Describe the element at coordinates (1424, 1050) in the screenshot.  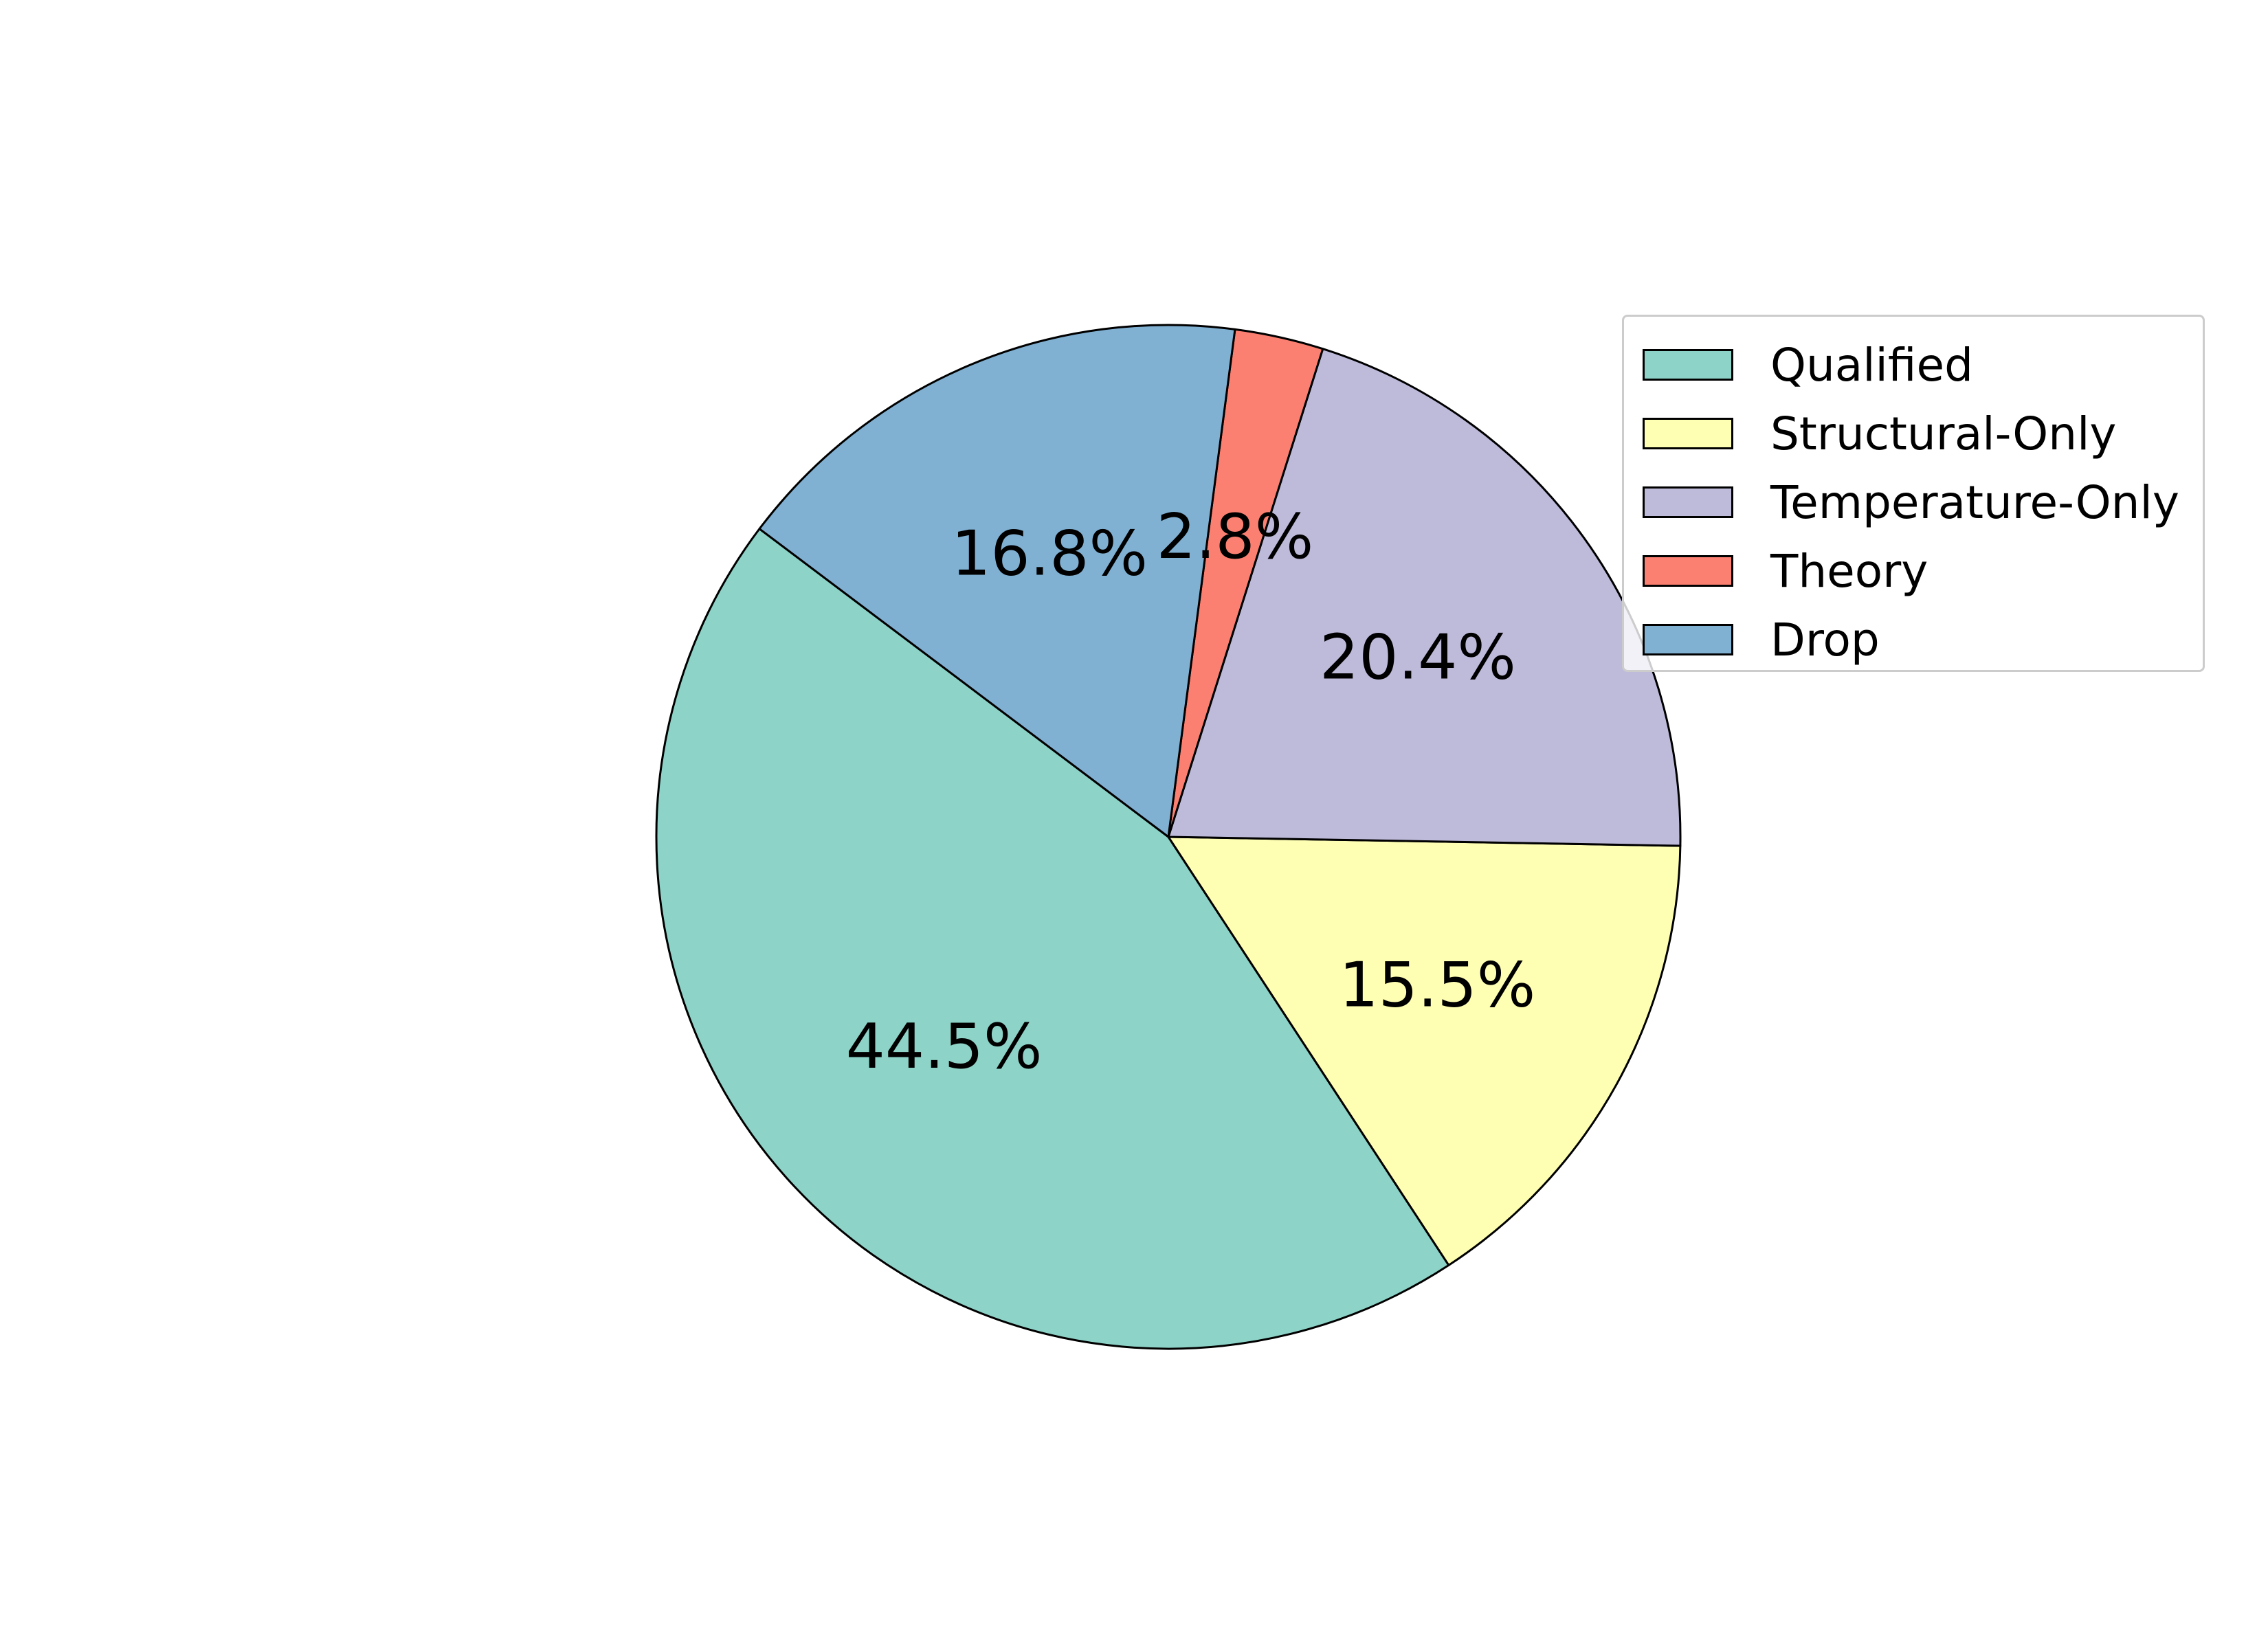
I see `pie-slice-structural-only` at that location.